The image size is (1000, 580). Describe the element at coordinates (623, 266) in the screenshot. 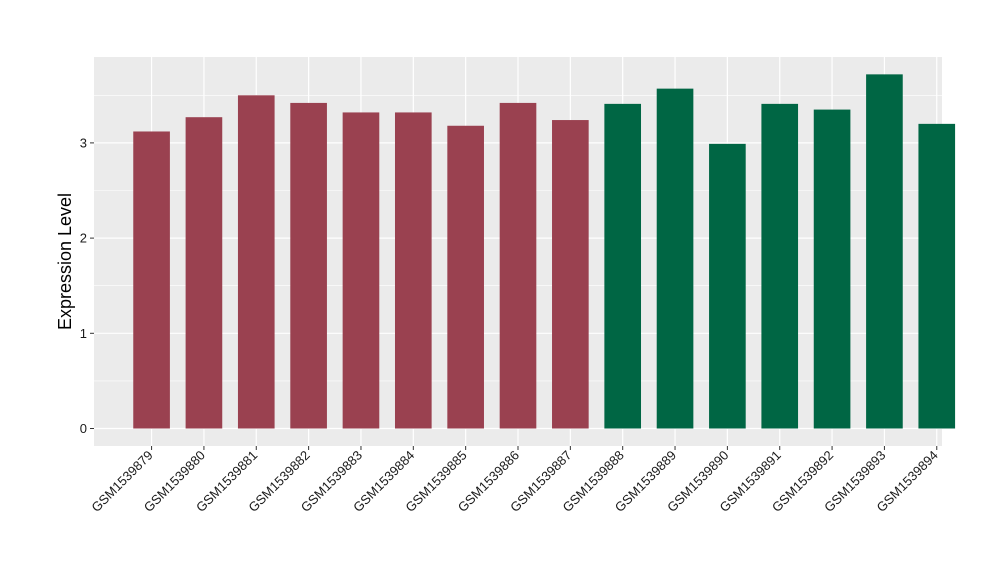

I see `bar-GSM1539888` at that location.